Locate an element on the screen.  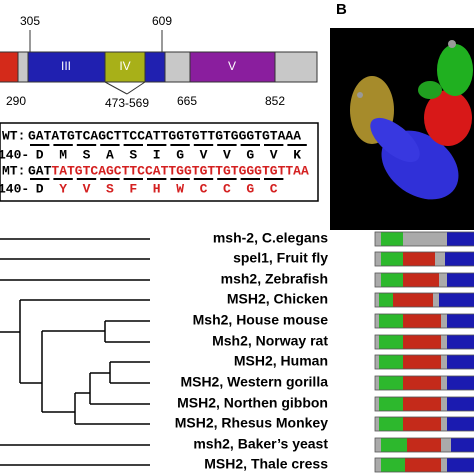
domain-label: V is located at coordinates (232, 66).